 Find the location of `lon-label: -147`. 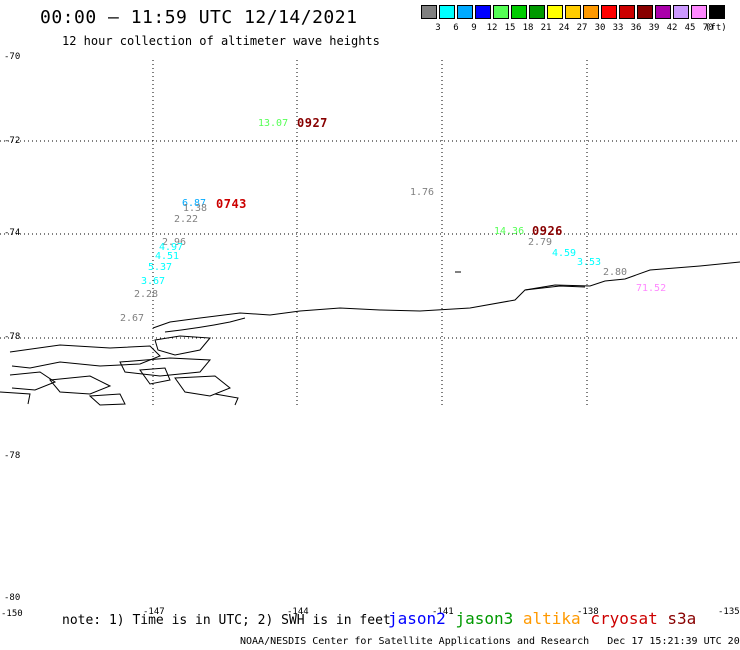

lon-label: -147 is located at coordinates (154, 612).